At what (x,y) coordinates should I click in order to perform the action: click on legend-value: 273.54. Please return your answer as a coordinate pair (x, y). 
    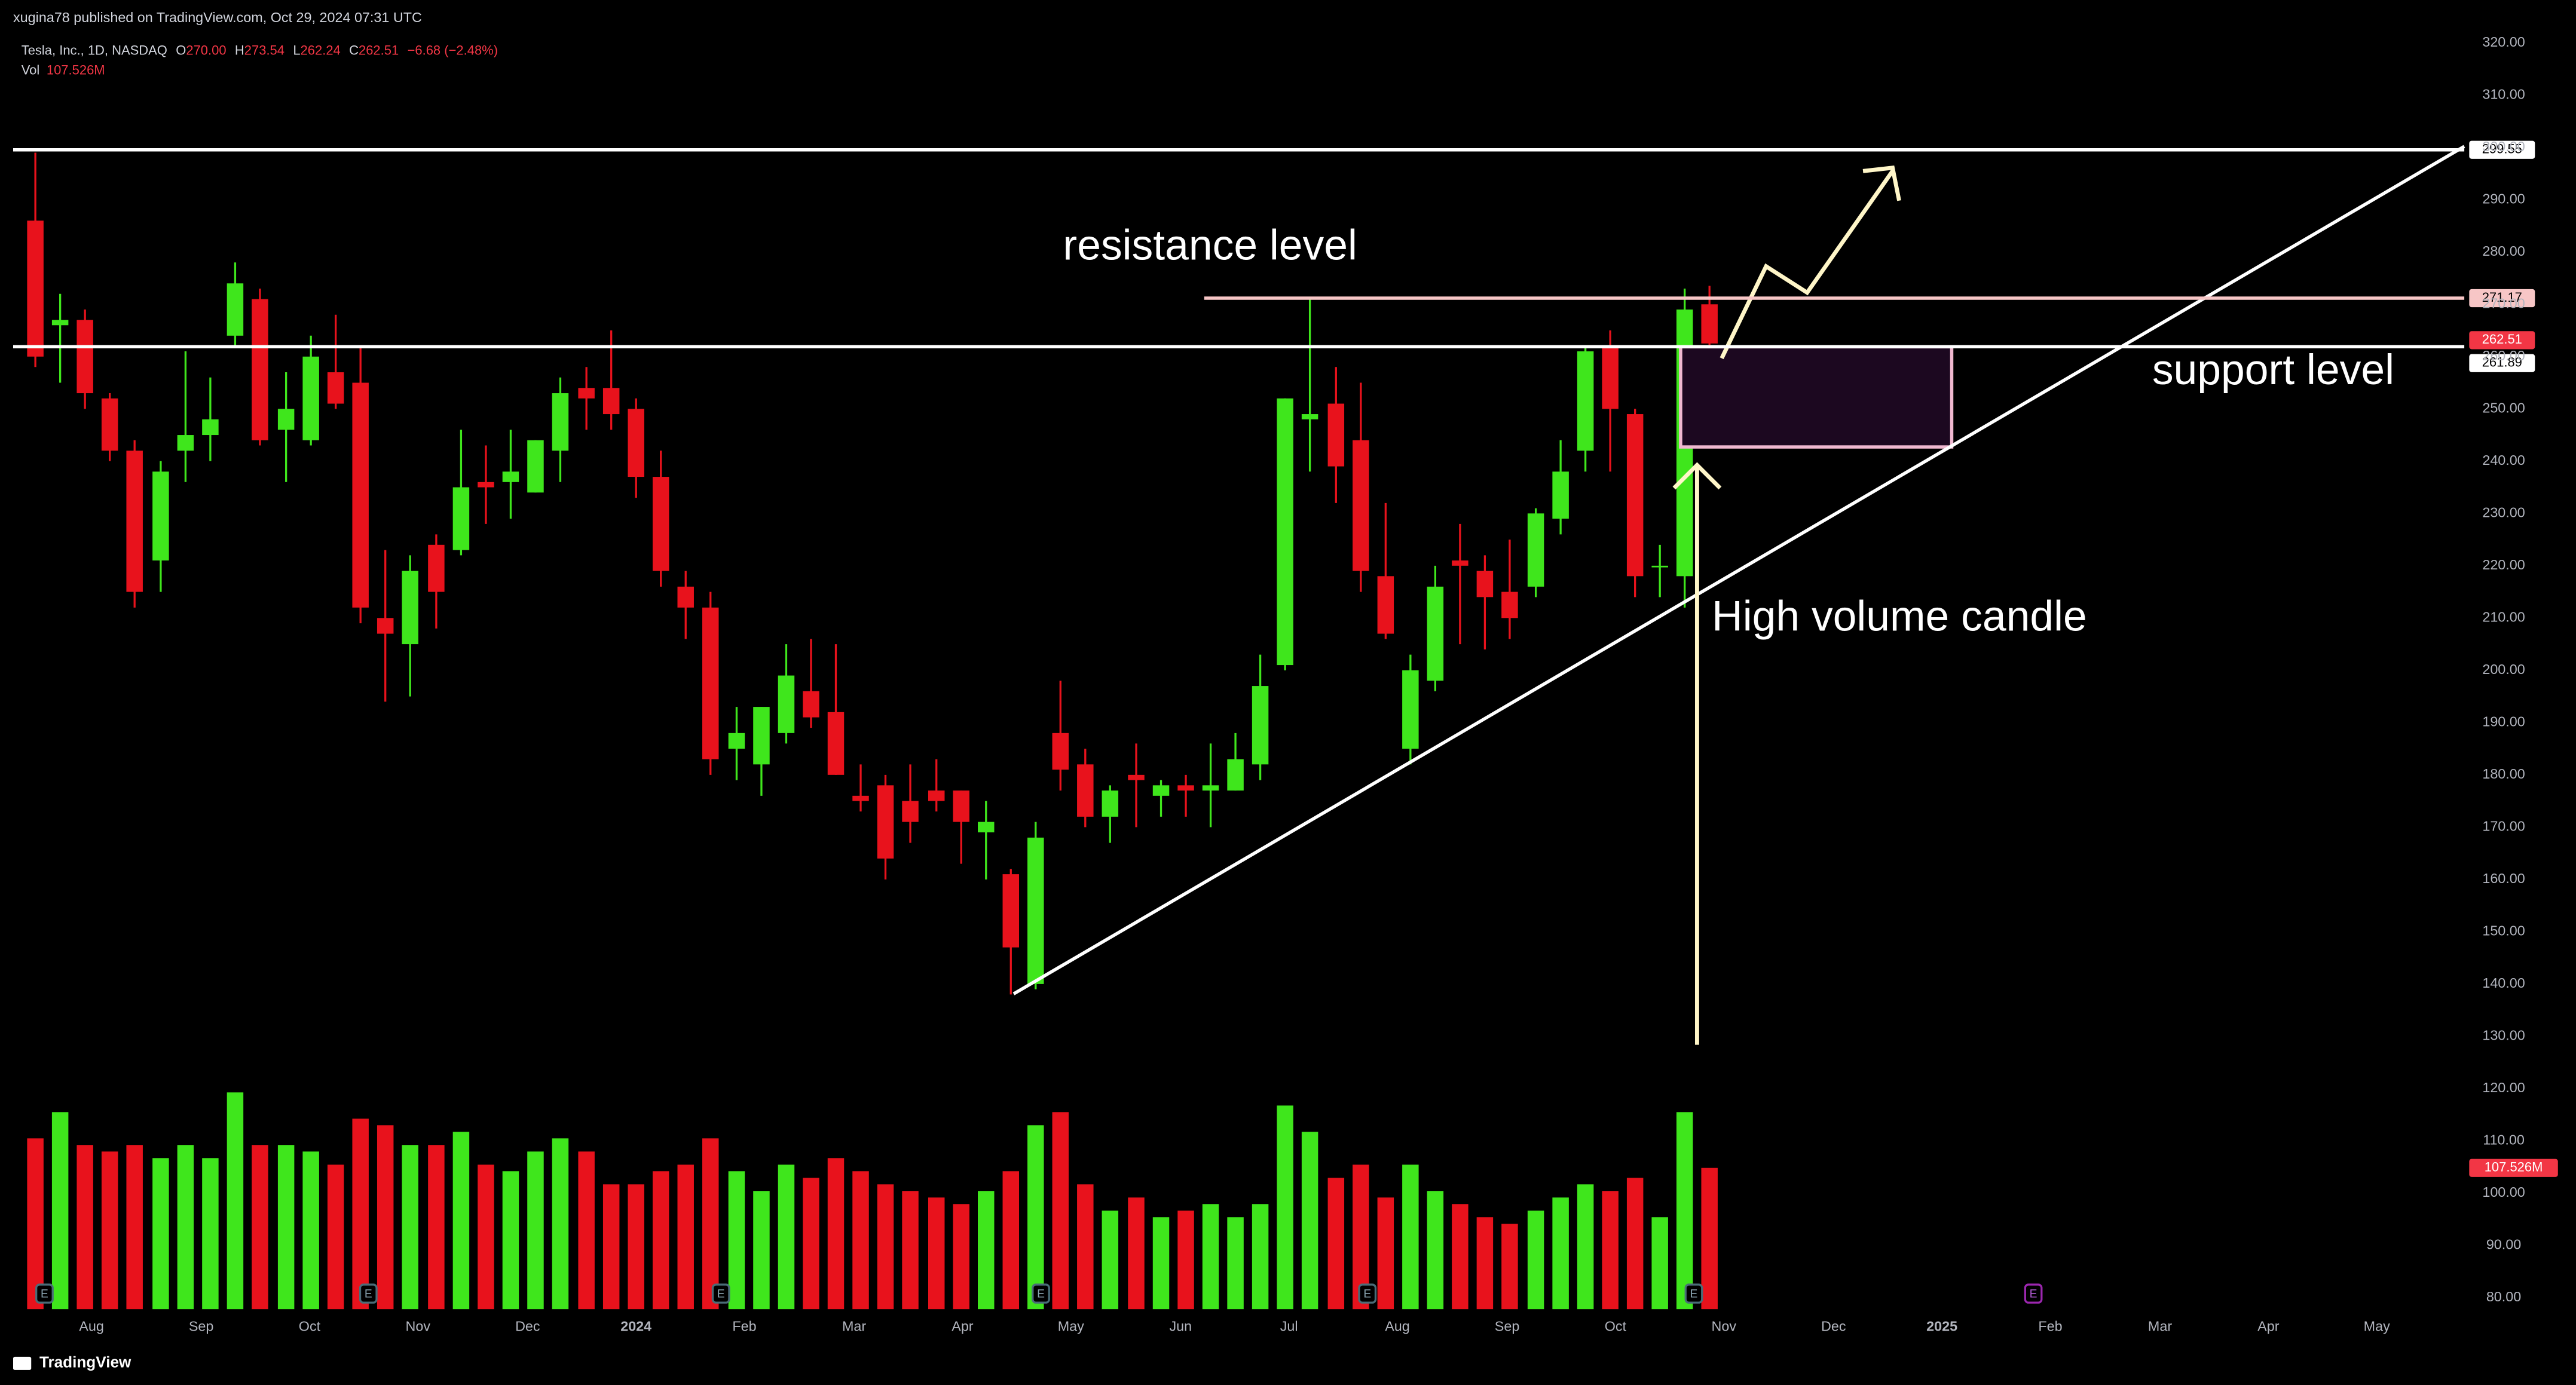
    Looking at the image, I should click on (264, 49).